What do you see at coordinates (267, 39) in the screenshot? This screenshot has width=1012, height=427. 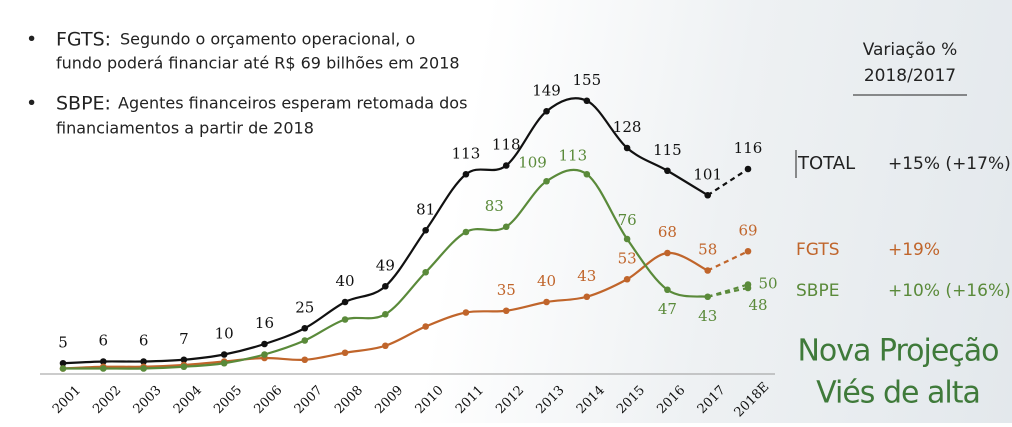 I see `bullet-text: Segundo o orçamento operacional, o` at bounding box center [267, 39].